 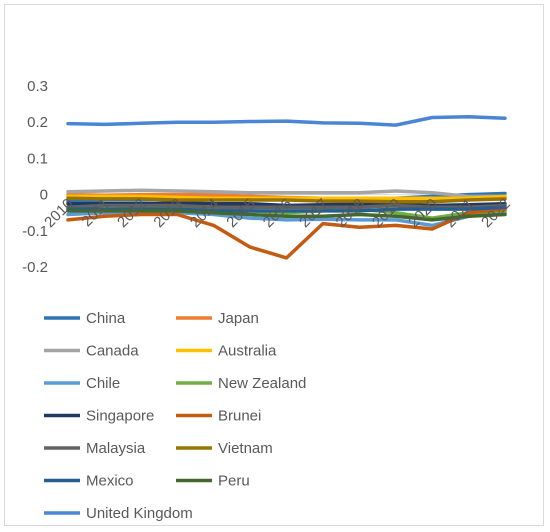 What do you see at coordinates (239, 416) in the screenshot?
I see `legend-label: Brunei` at bounding box center [239, 416].